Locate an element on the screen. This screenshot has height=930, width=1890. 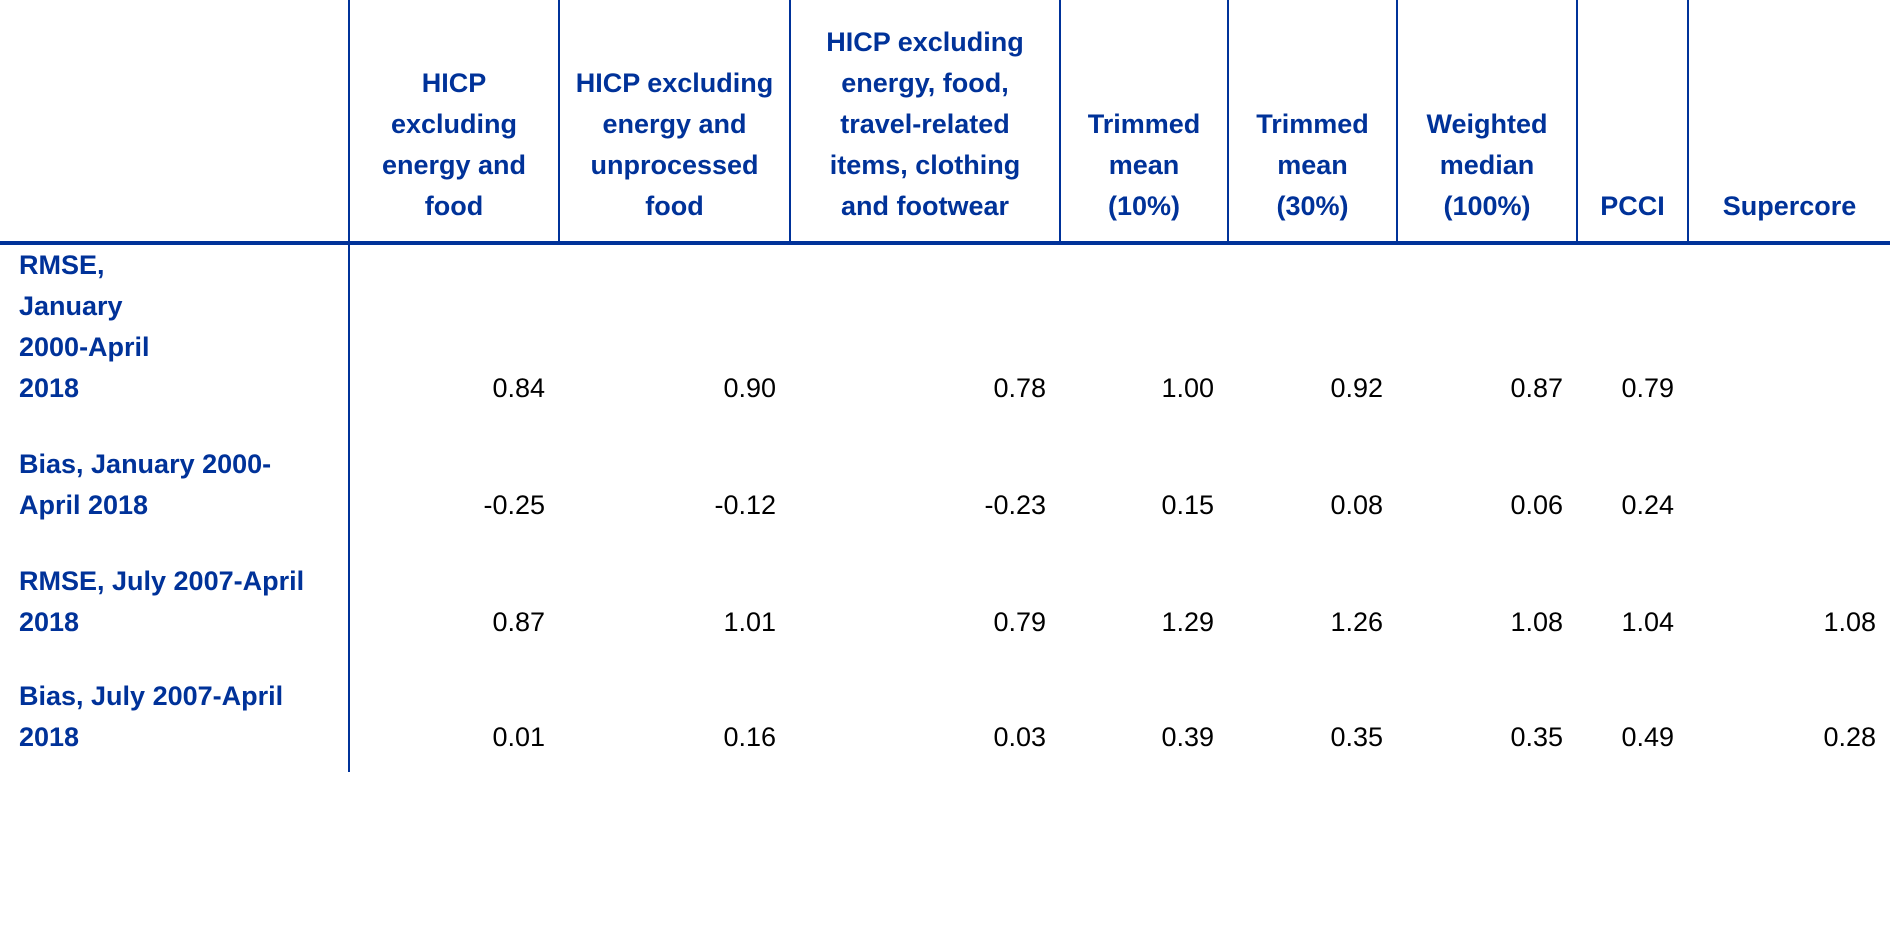
cell: 0.39 is located at coordinates (1187, 737).